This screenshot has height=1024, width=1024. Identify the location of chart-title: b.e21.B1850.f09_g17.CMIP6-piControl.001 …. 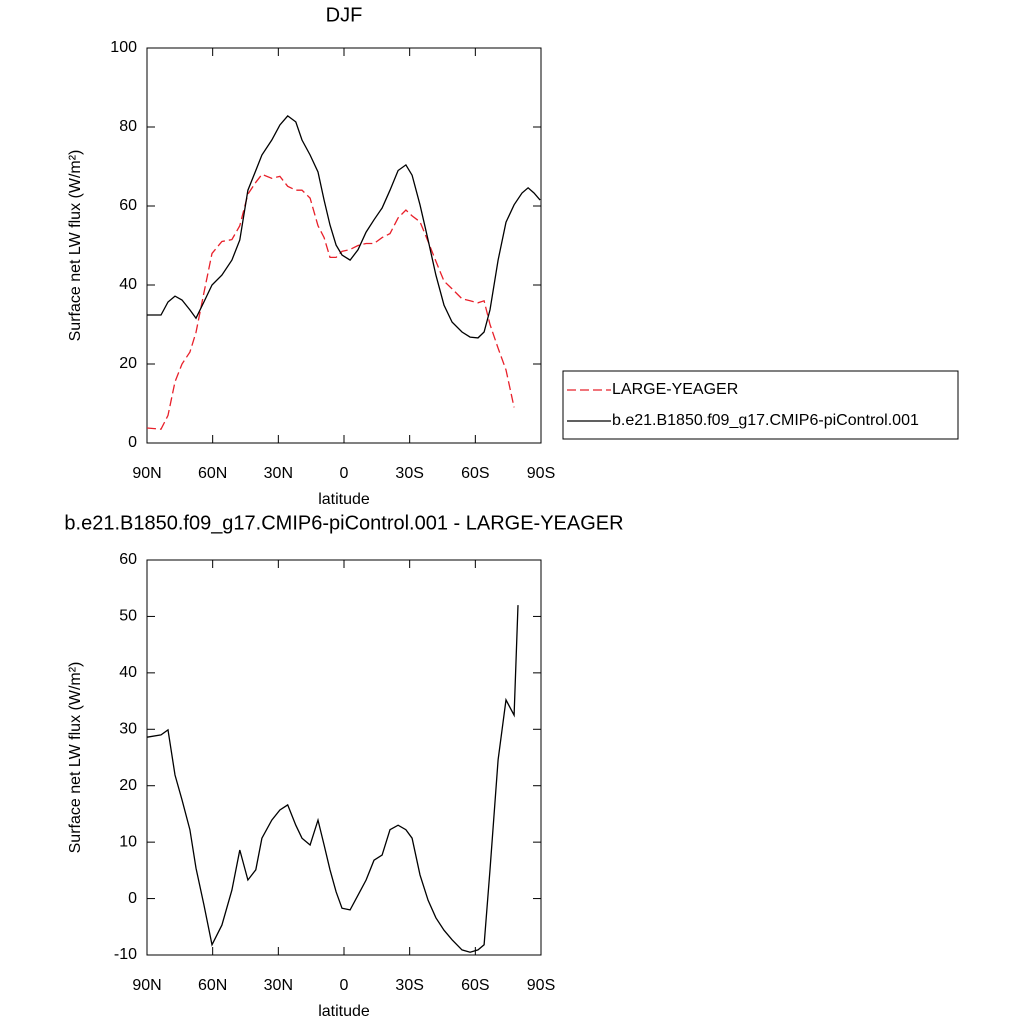
(343, 523).